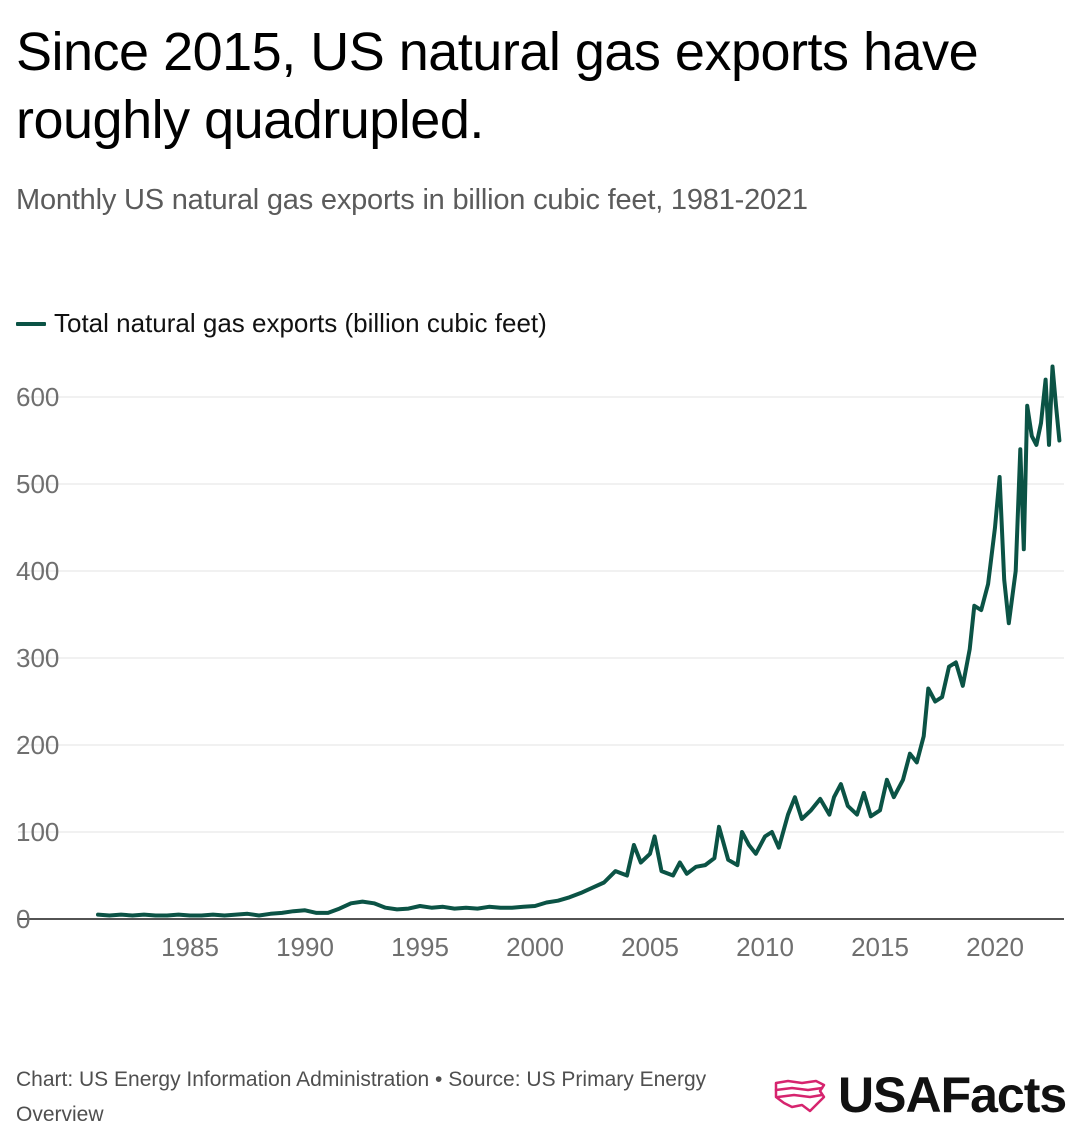 The width and height of the screenshot is (1080, 1146). I want to click on x-tick-label: 2010, so click(765, 947).